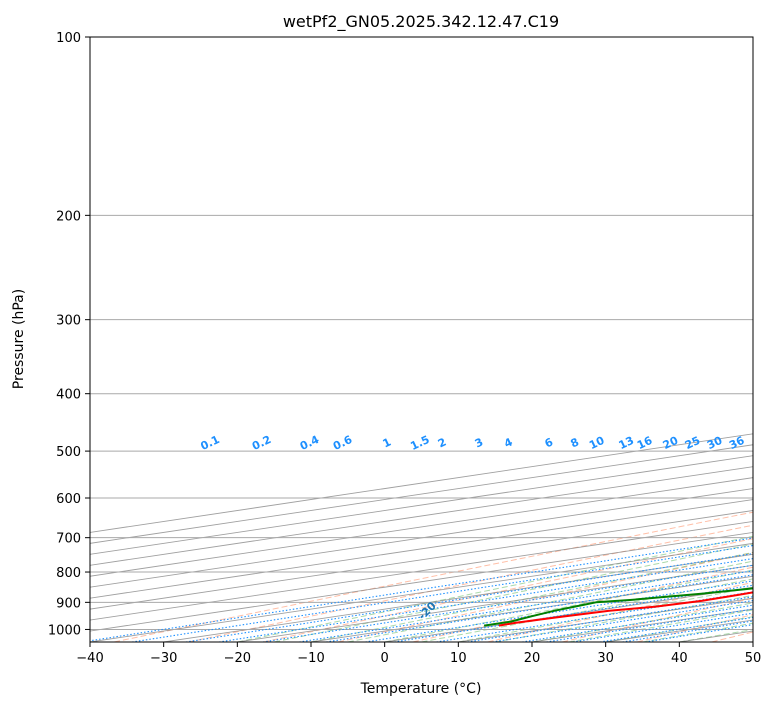  What do you see at coordinates (68, 573) in the screenshot?
I see `y-tick-label: 800` at bounding box center [68, 573].